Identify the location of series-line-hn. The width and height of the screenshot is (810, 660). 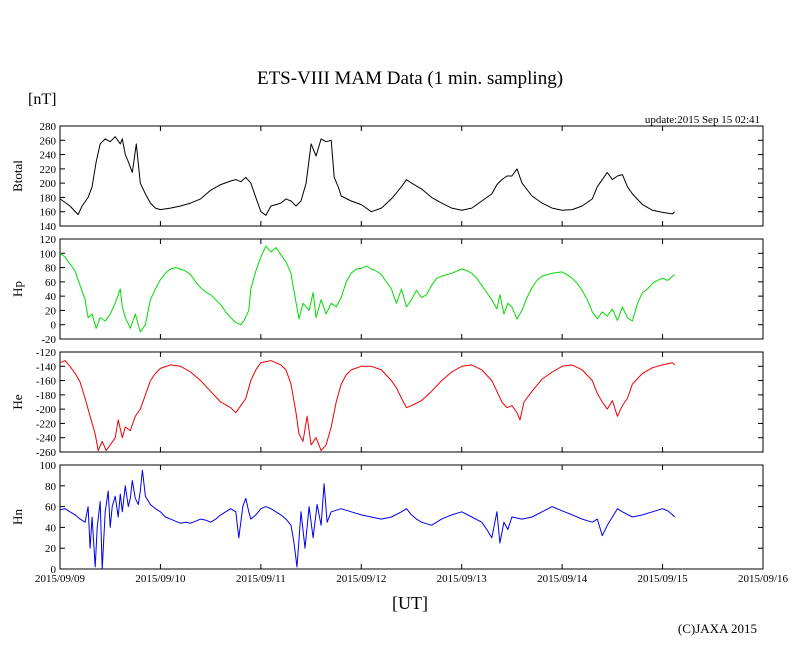
(367, 519).